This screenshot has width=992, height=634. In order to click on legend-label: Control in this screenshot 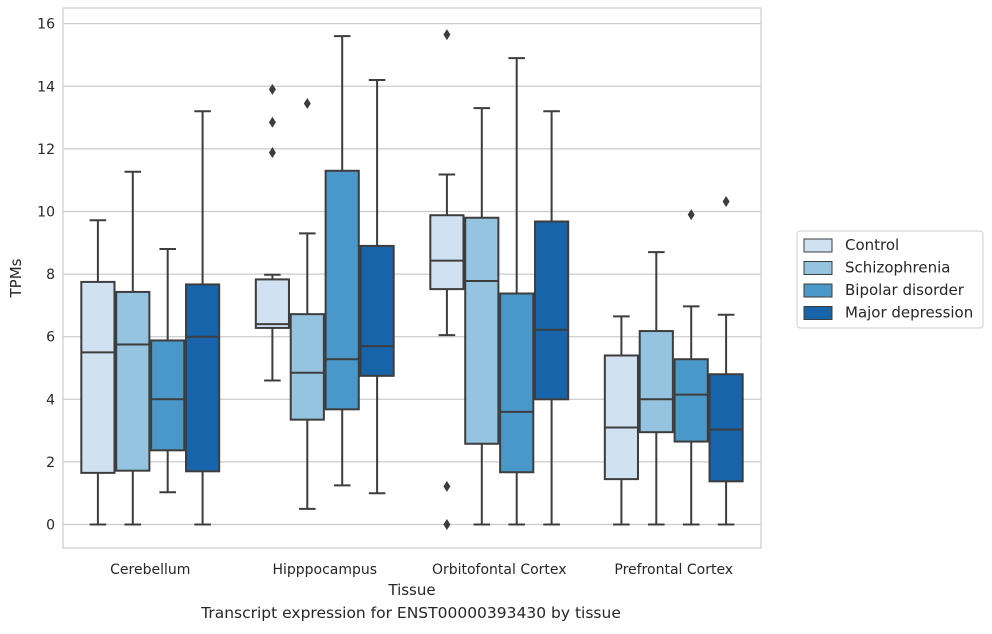, I will do `click(872, 245)`.